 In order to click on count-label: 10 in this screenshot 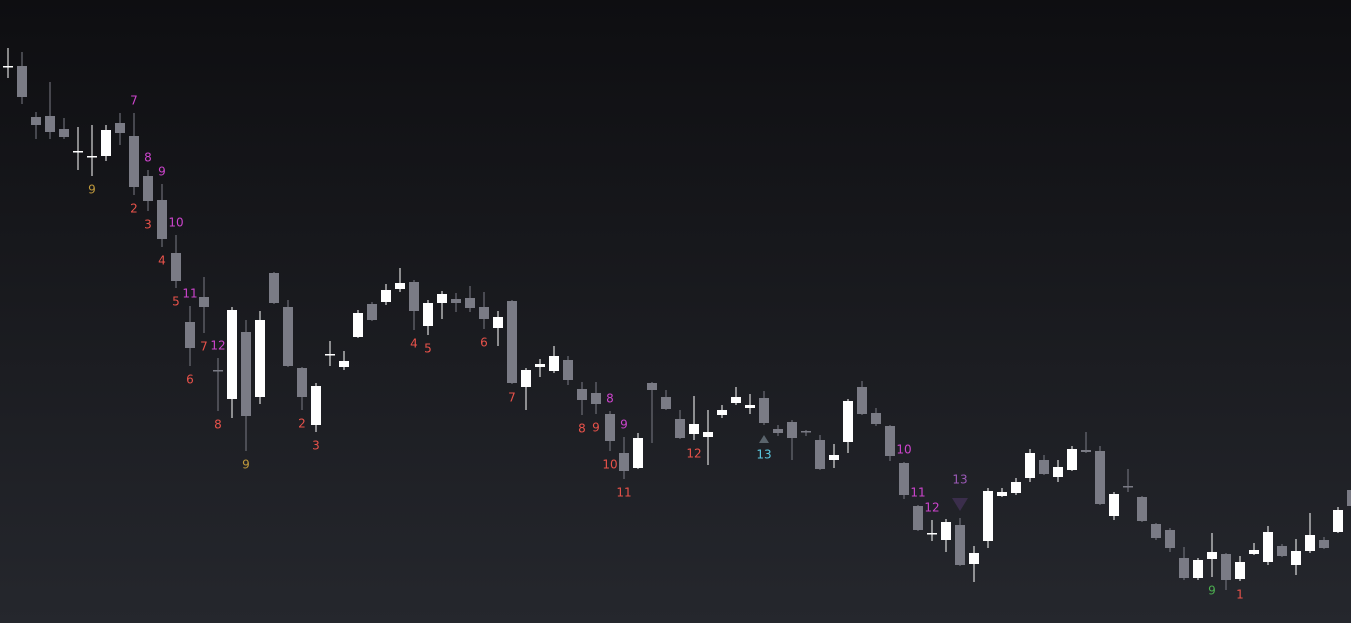, I will do `click(175, 223)`.